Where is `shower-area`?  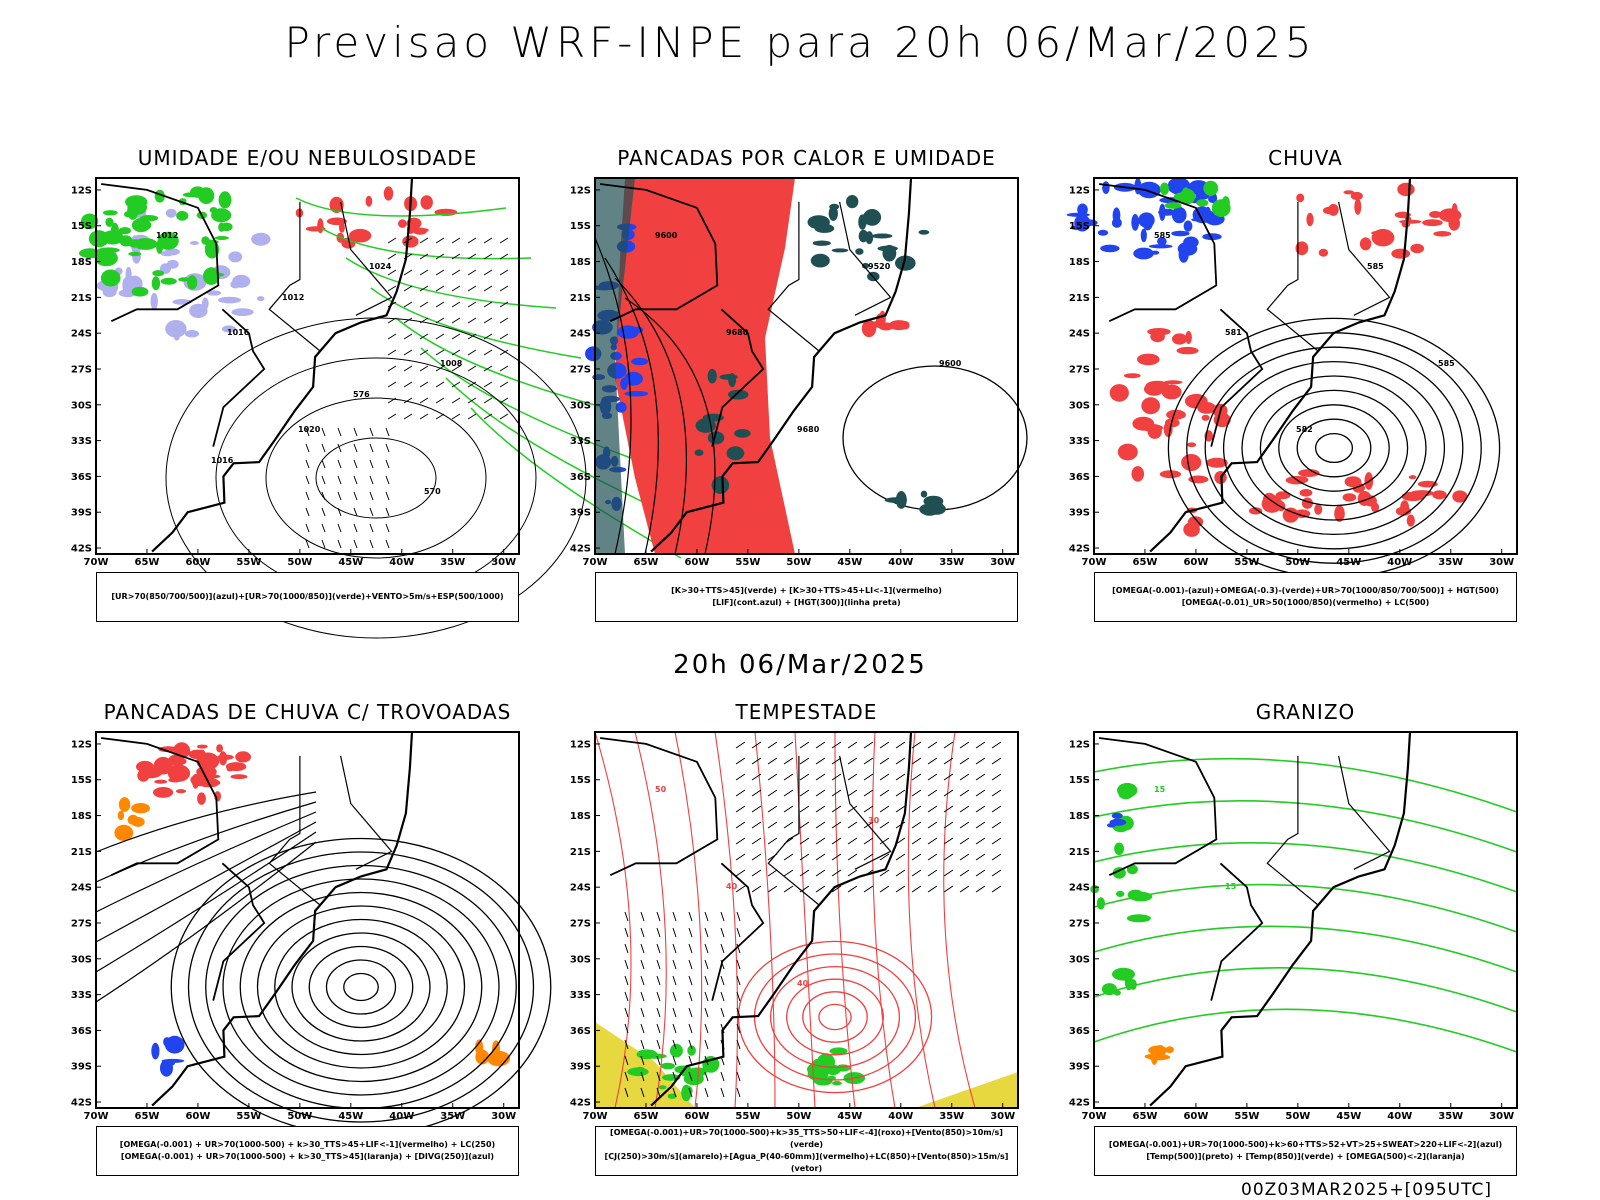
shower-area is located at coordinates (124, 832).